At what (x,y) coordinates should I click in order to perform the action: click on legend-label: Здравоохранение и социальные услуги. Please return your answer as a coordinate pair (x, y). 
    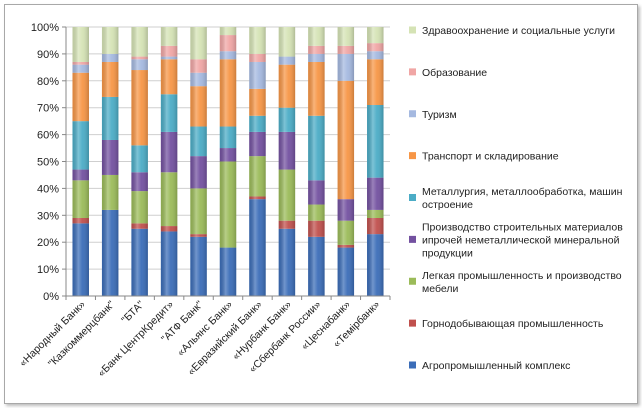
    Looking at the image, I should click on (518, 31).